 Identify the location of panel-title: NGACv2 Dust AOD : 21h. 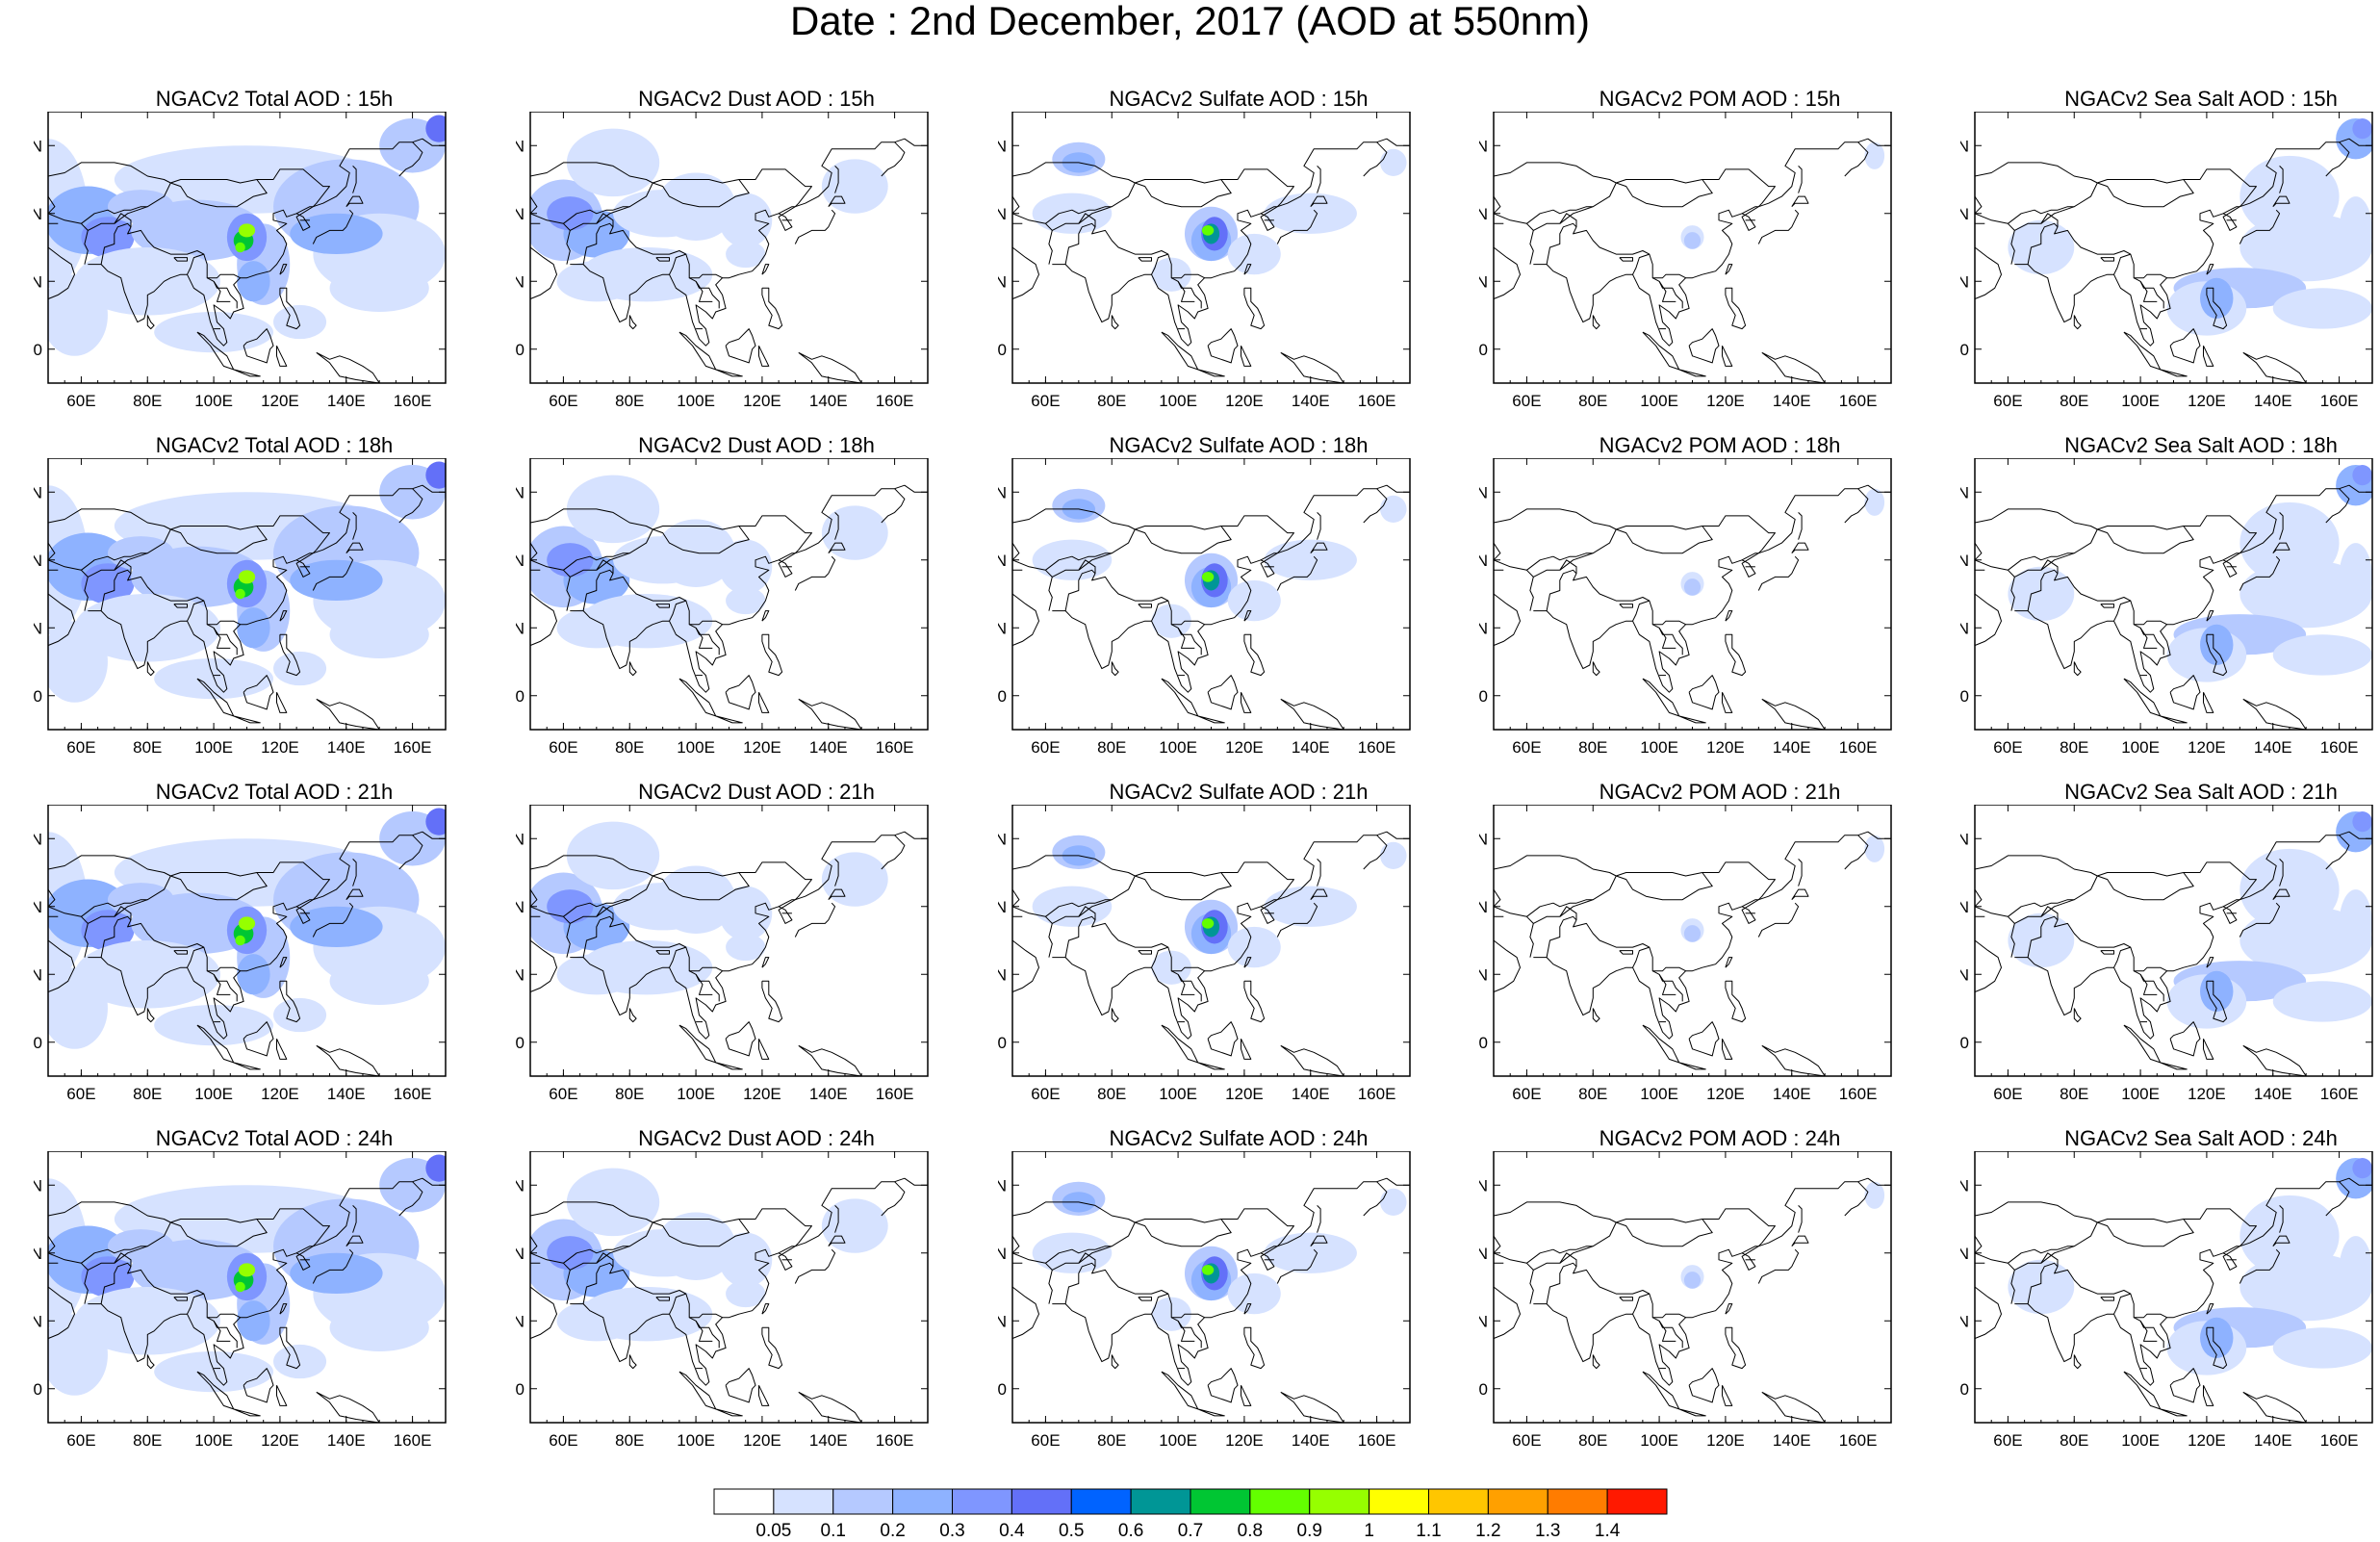
(756, 792).